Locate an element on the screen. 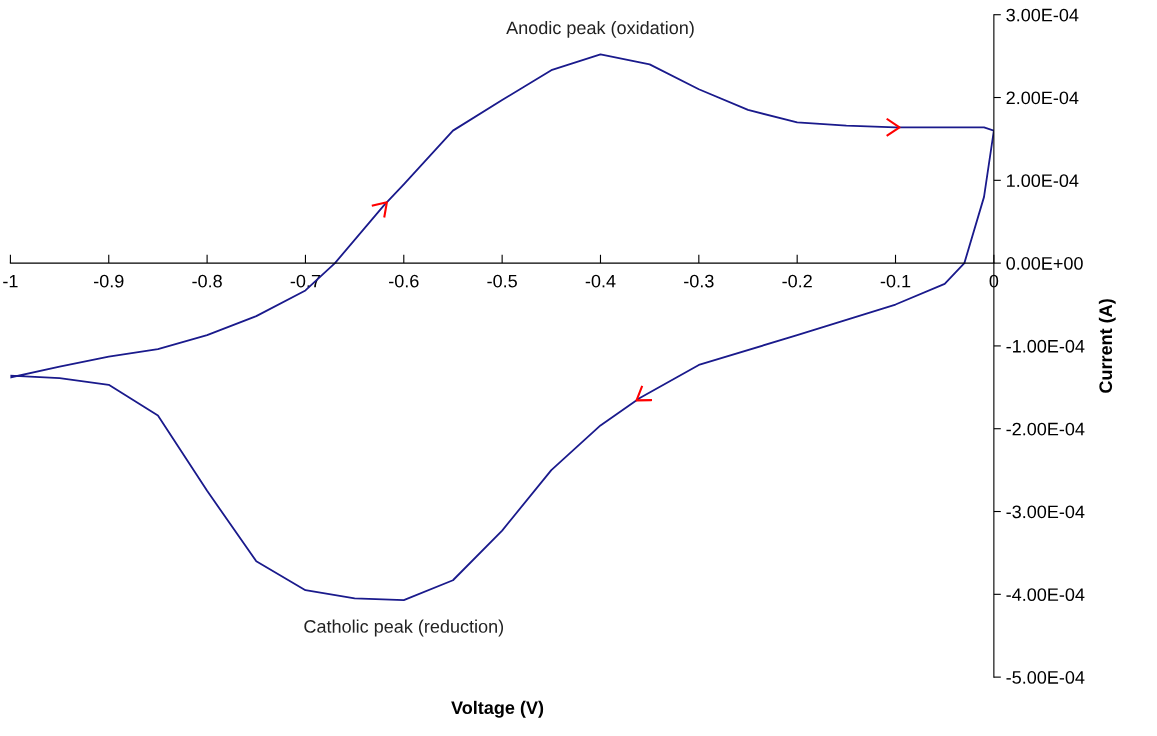 The width and height of the screenshot is (1157, 736). x-tick-label: -0.5 is located at coordinates (502, 281).